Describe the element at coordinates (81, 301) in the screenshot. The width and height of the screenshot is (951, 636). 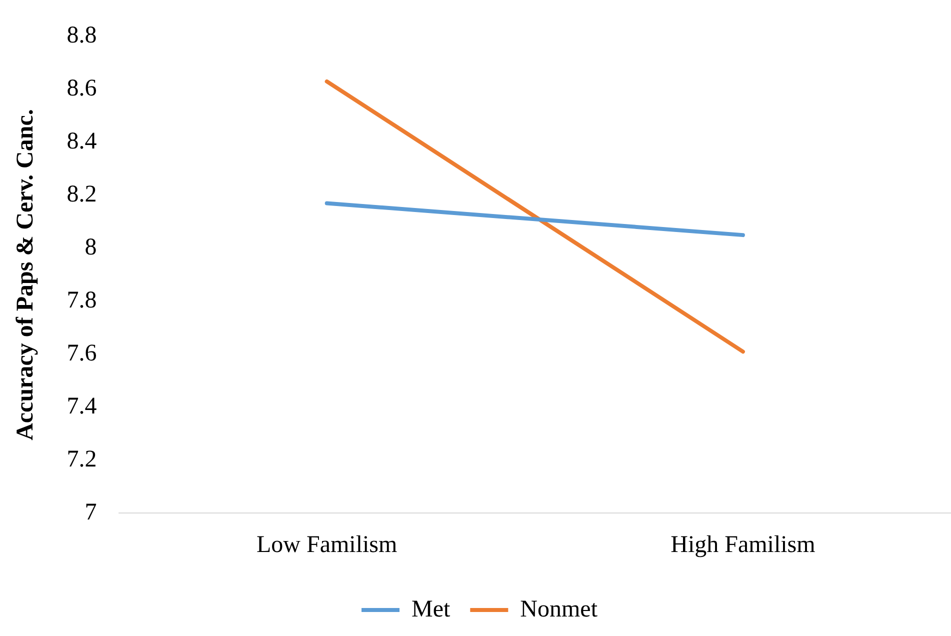
I see `y-tick-label: 7.8` at that location.